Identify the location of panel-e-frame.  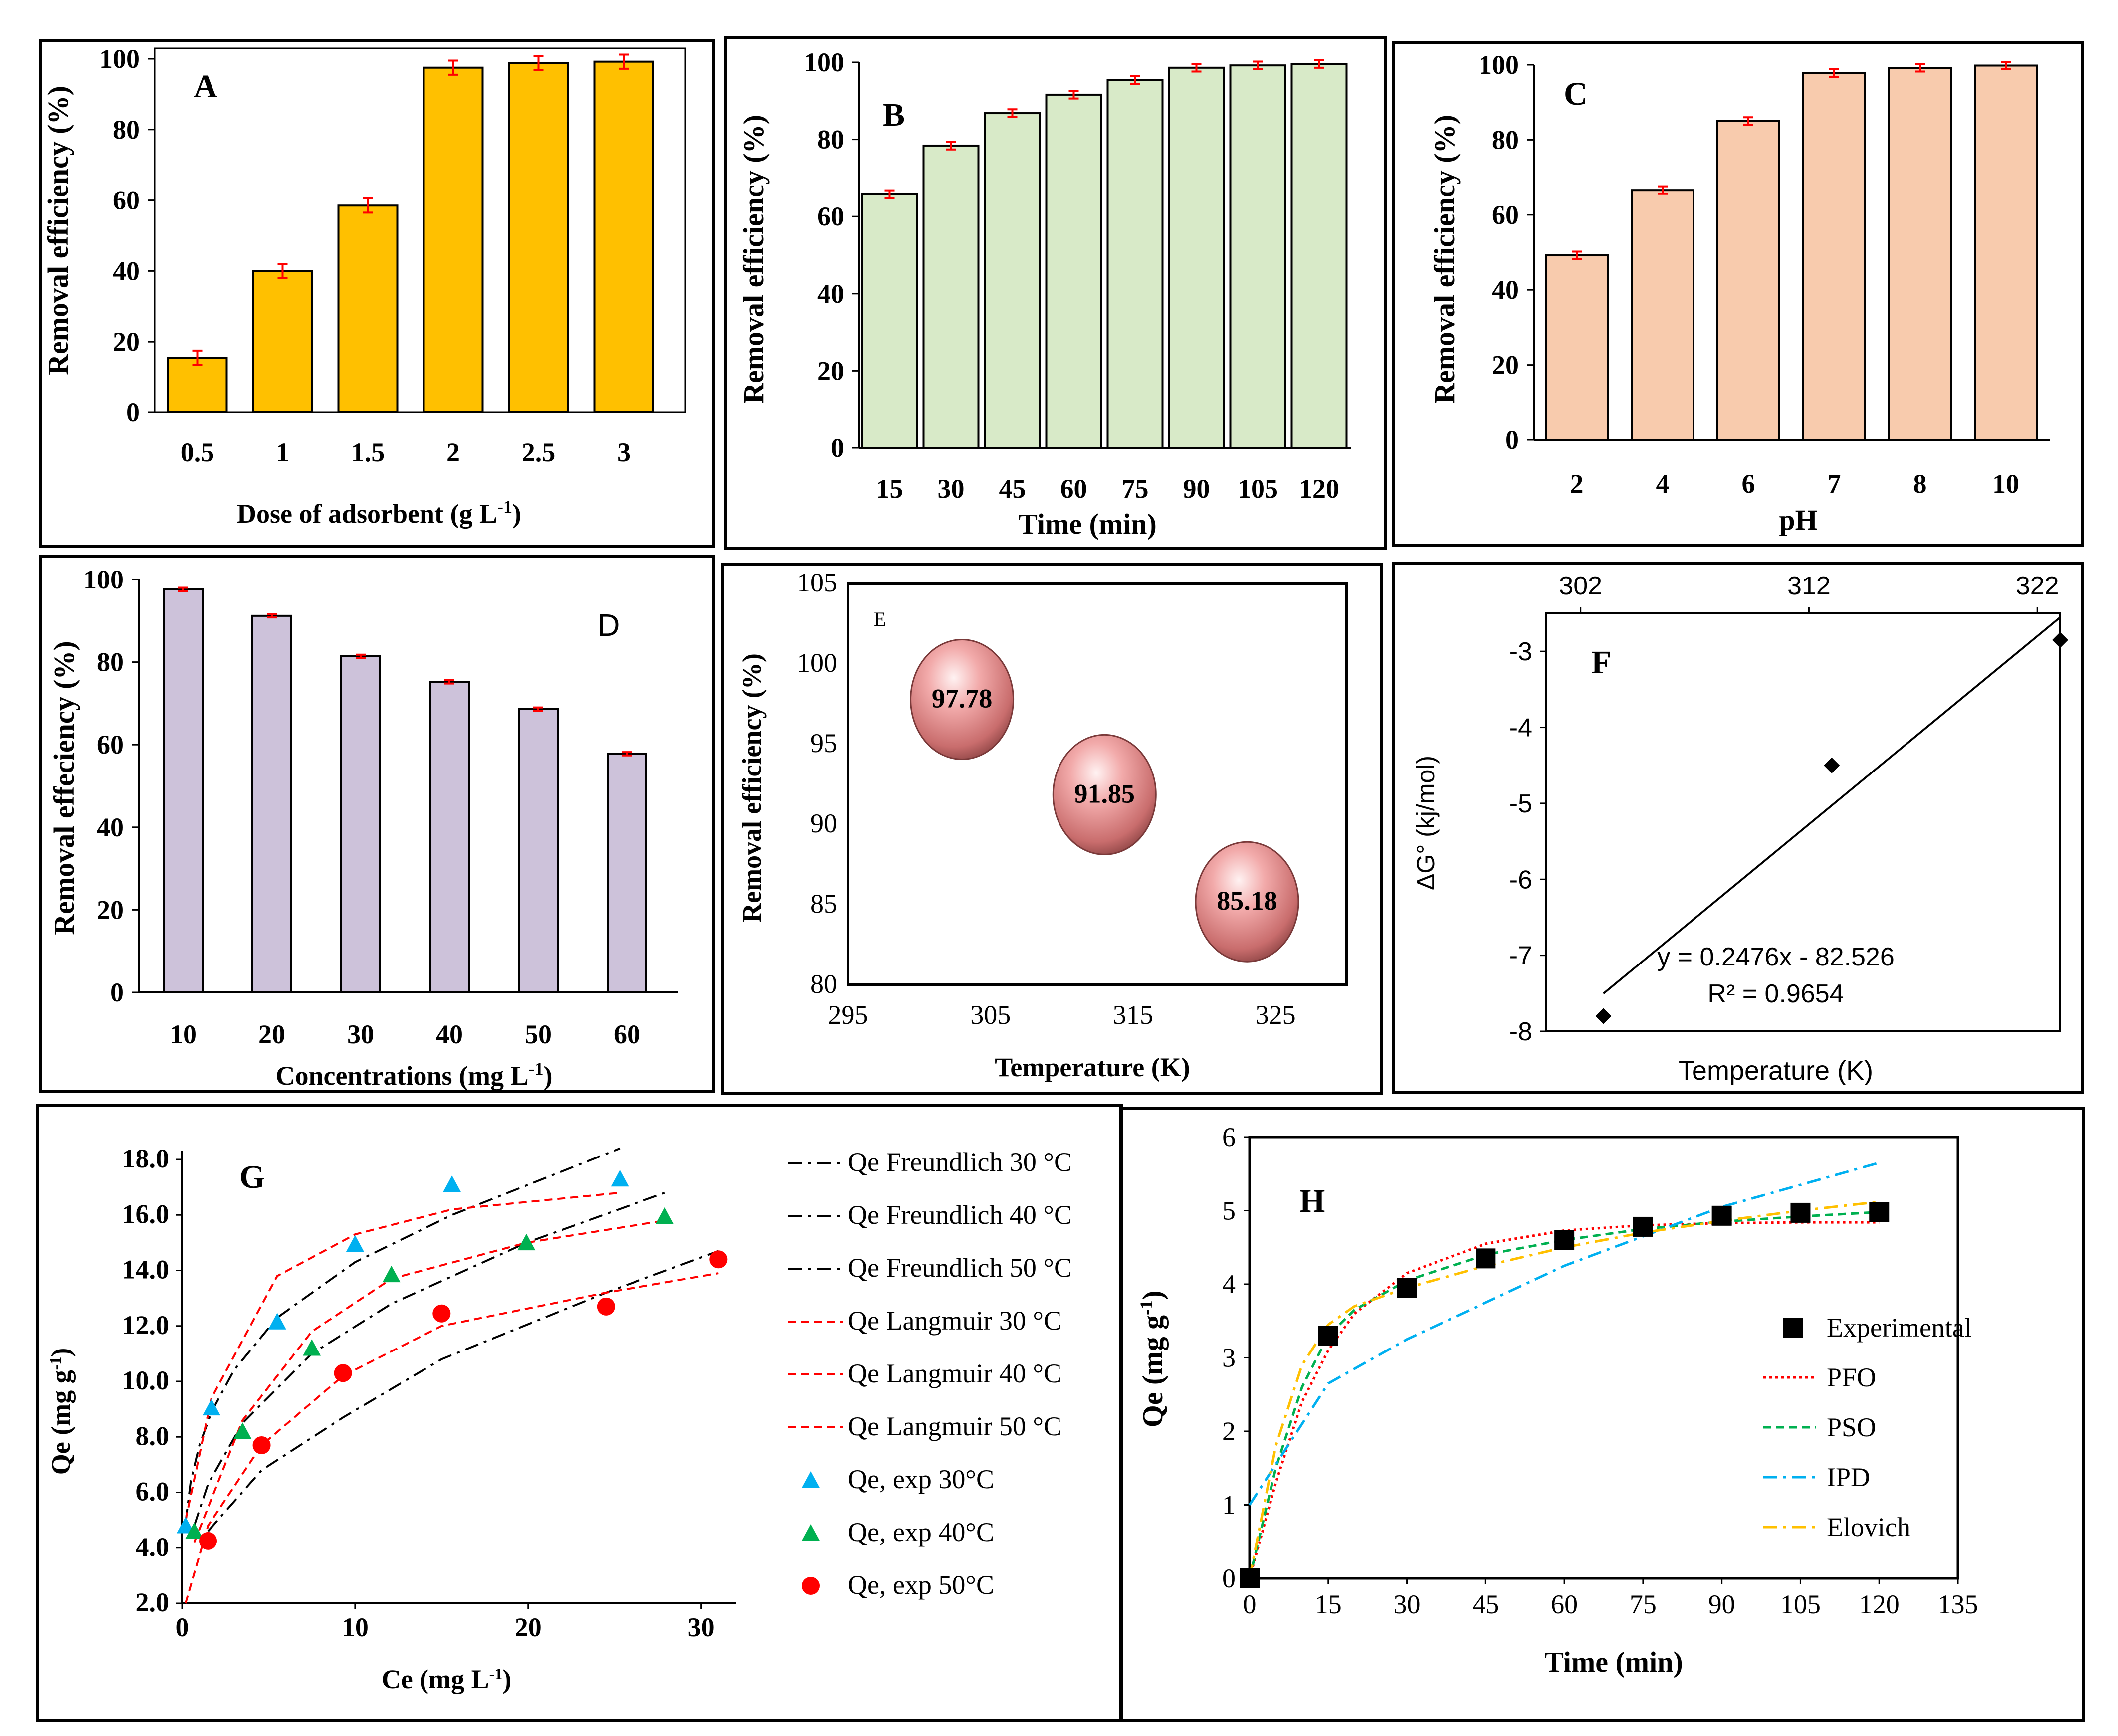
(1052, 829).